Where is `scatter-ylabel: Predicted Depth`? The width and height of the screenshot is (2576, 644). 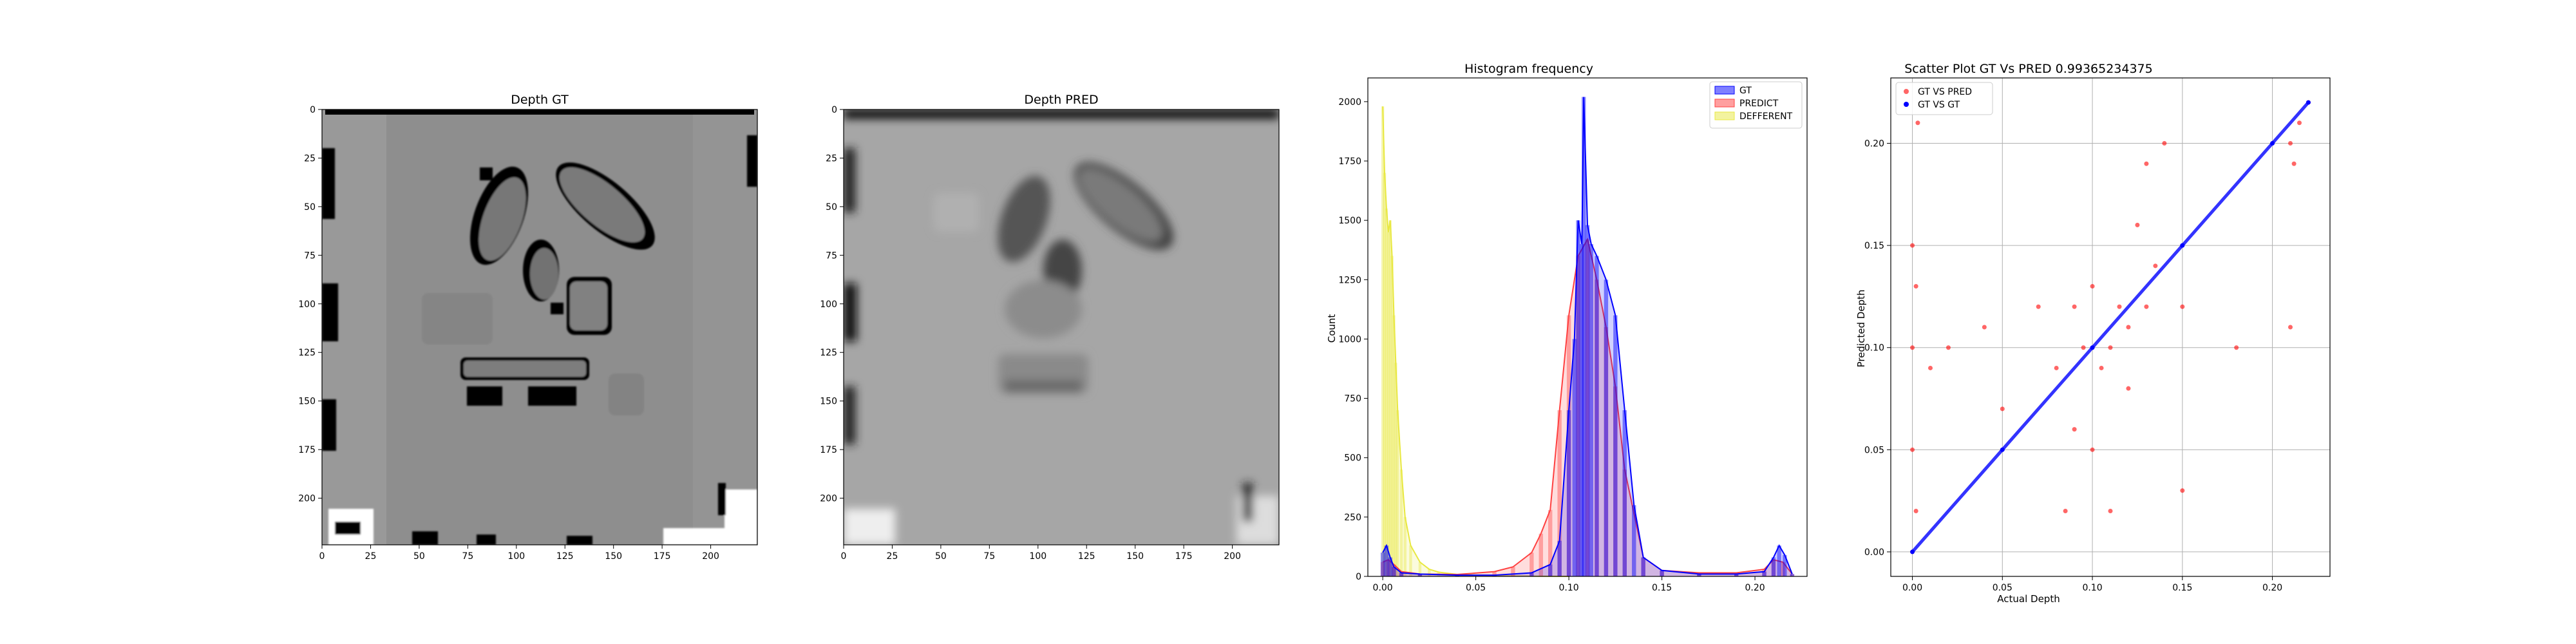
scatter-ylabel: Predicted Depth is located at coordinates (1861, 329).